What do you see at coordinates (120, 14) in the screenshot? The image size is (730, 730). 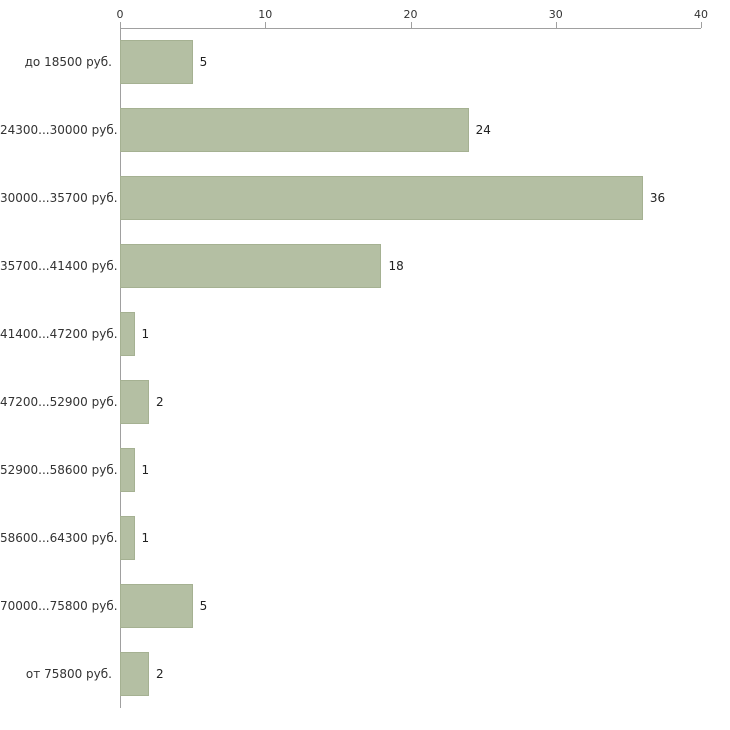 I see `x-axis-tick-label: 0` at bounding box center [120, 14].